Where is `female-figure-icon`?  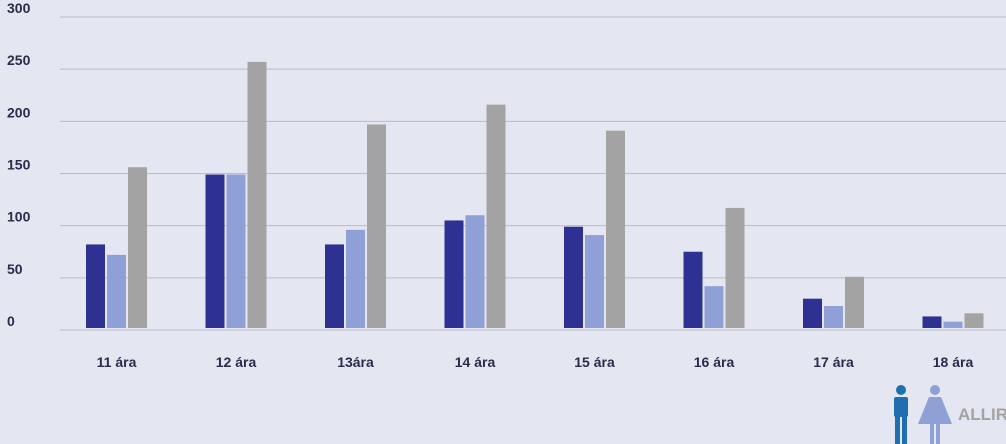 female-figure-icon is located at coordinates (935, 414).